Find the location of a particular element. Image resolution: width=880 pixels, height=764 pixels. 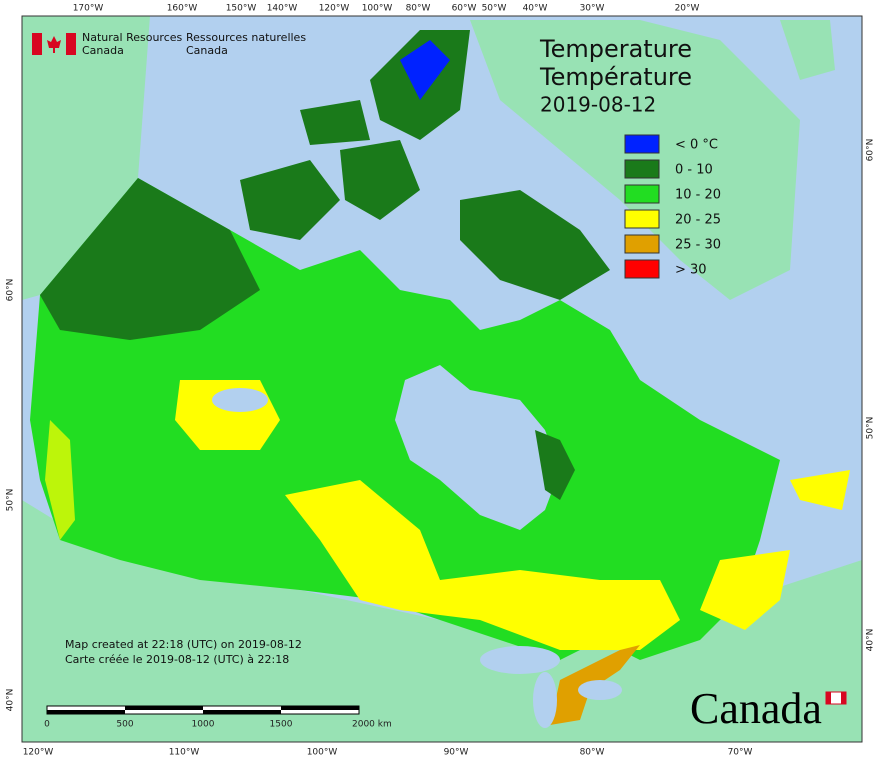

scale-label: 500 is located at coordinates (124, 725).